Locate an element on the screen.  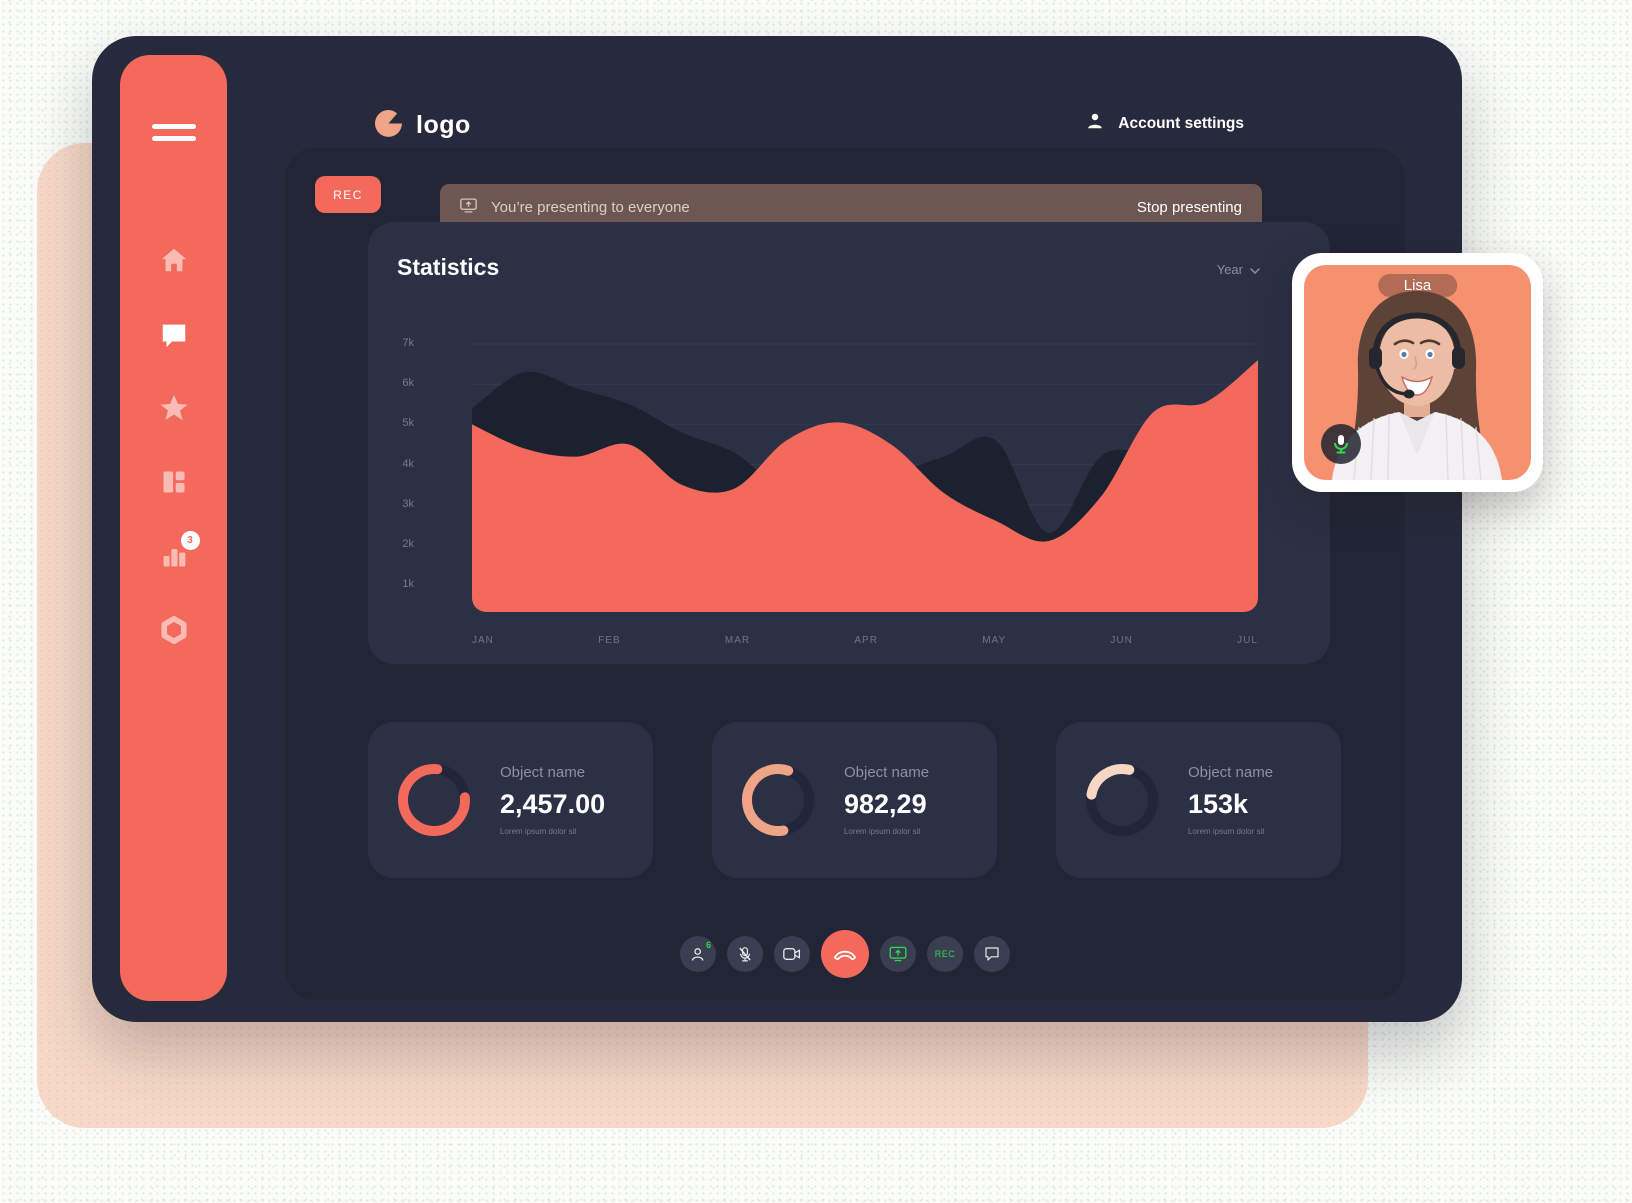
x-axis-label: MAR is located at coordinates (737, 640).